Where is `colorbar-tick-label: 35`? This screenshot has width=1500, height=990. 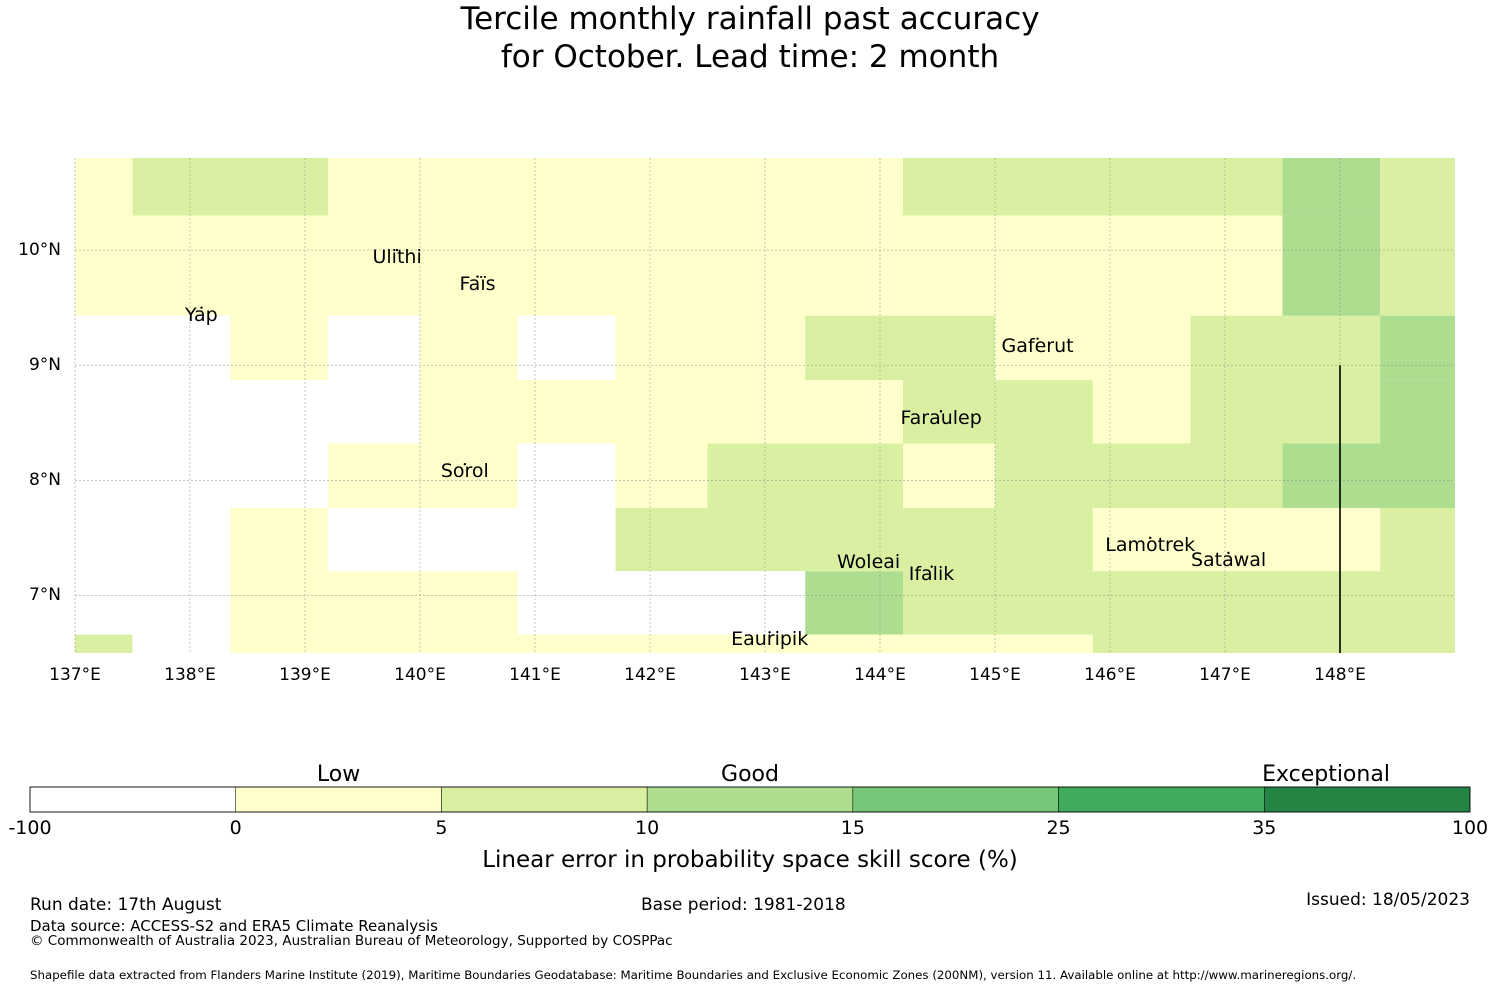 colorbar-tick-label: 35 is located at coordinates (1264, 828).